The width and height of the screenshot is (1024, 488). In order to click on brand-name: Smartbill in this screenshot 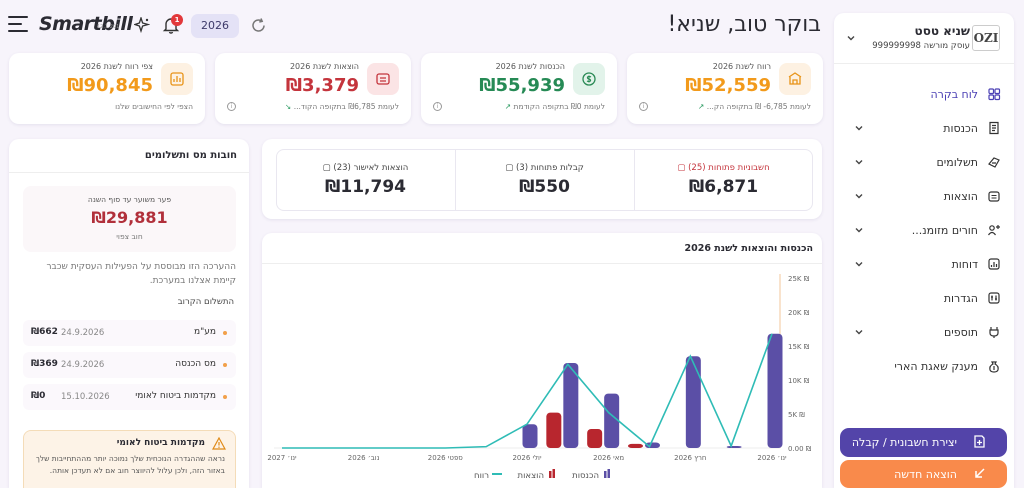, I will do `click(86, 23)`.